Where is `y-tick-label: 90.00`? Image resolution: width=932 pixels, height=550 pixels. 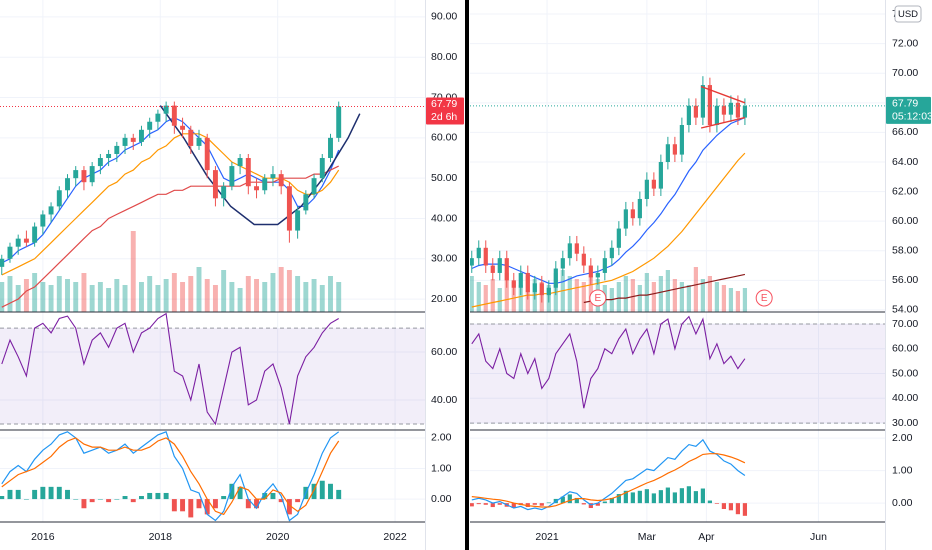 y-tick-label: 90.00 is located at coordinates (444, 17).